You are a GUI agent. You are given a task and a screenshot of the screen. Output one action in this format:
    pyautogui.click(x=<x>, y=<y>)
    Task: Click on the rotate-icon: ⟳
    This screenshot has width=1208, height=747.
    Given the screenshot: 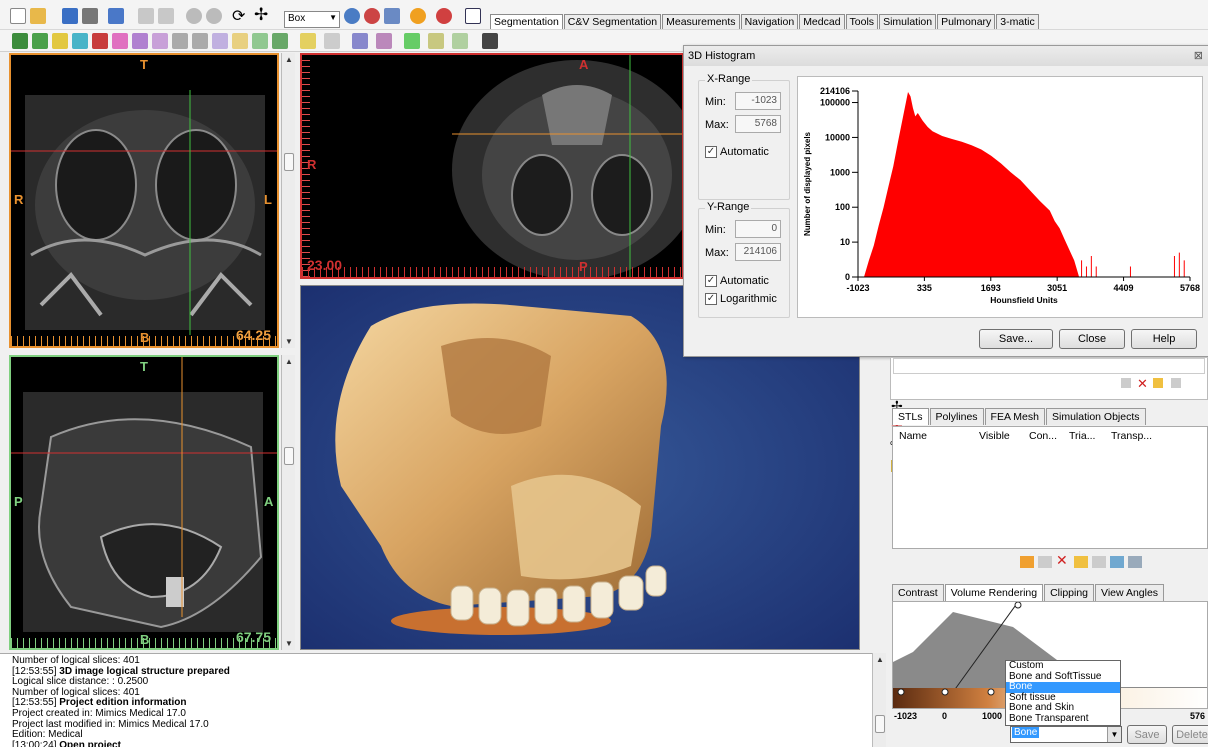 What is the action you would take?
    pyautogui.click(x=239, y=16)
    